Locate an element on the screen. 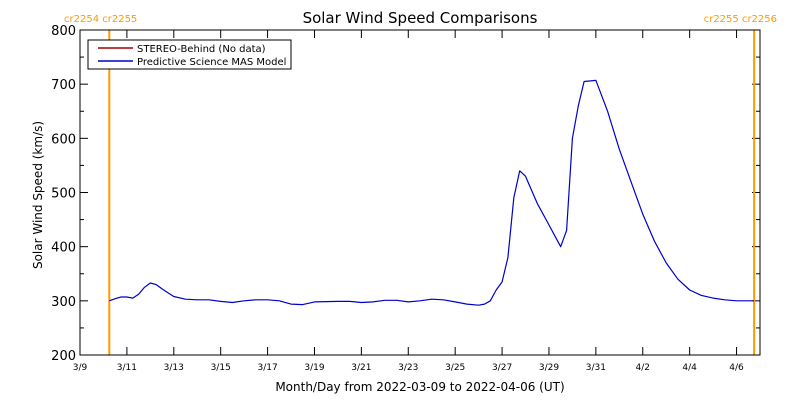 The width and height of the screenshot is (800, 400). x-tick-label: 3/9 is located at coordinates (80, 368).